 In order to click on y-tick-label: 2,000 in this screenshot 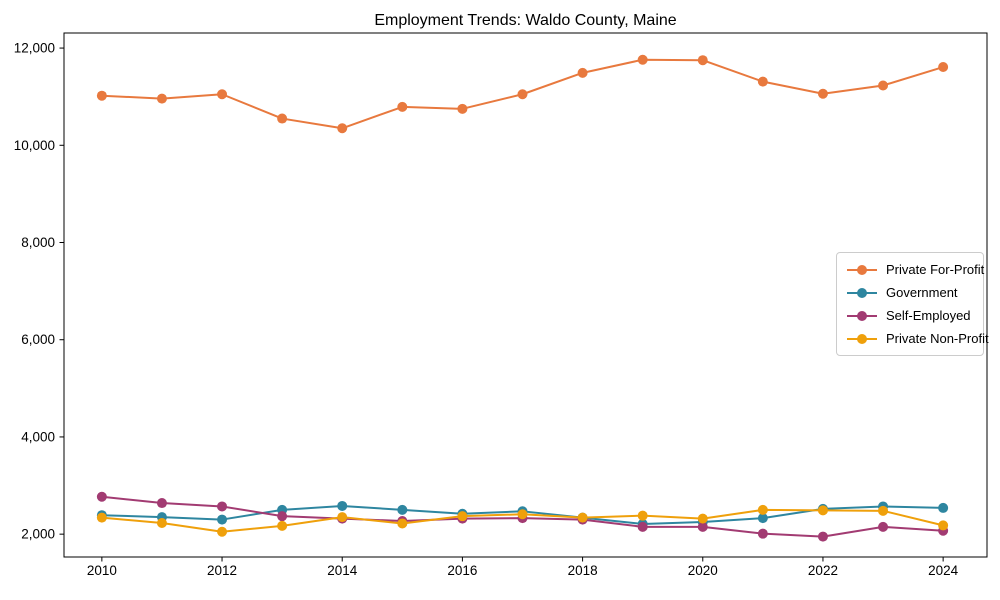, I will do `click(38, 534)`.